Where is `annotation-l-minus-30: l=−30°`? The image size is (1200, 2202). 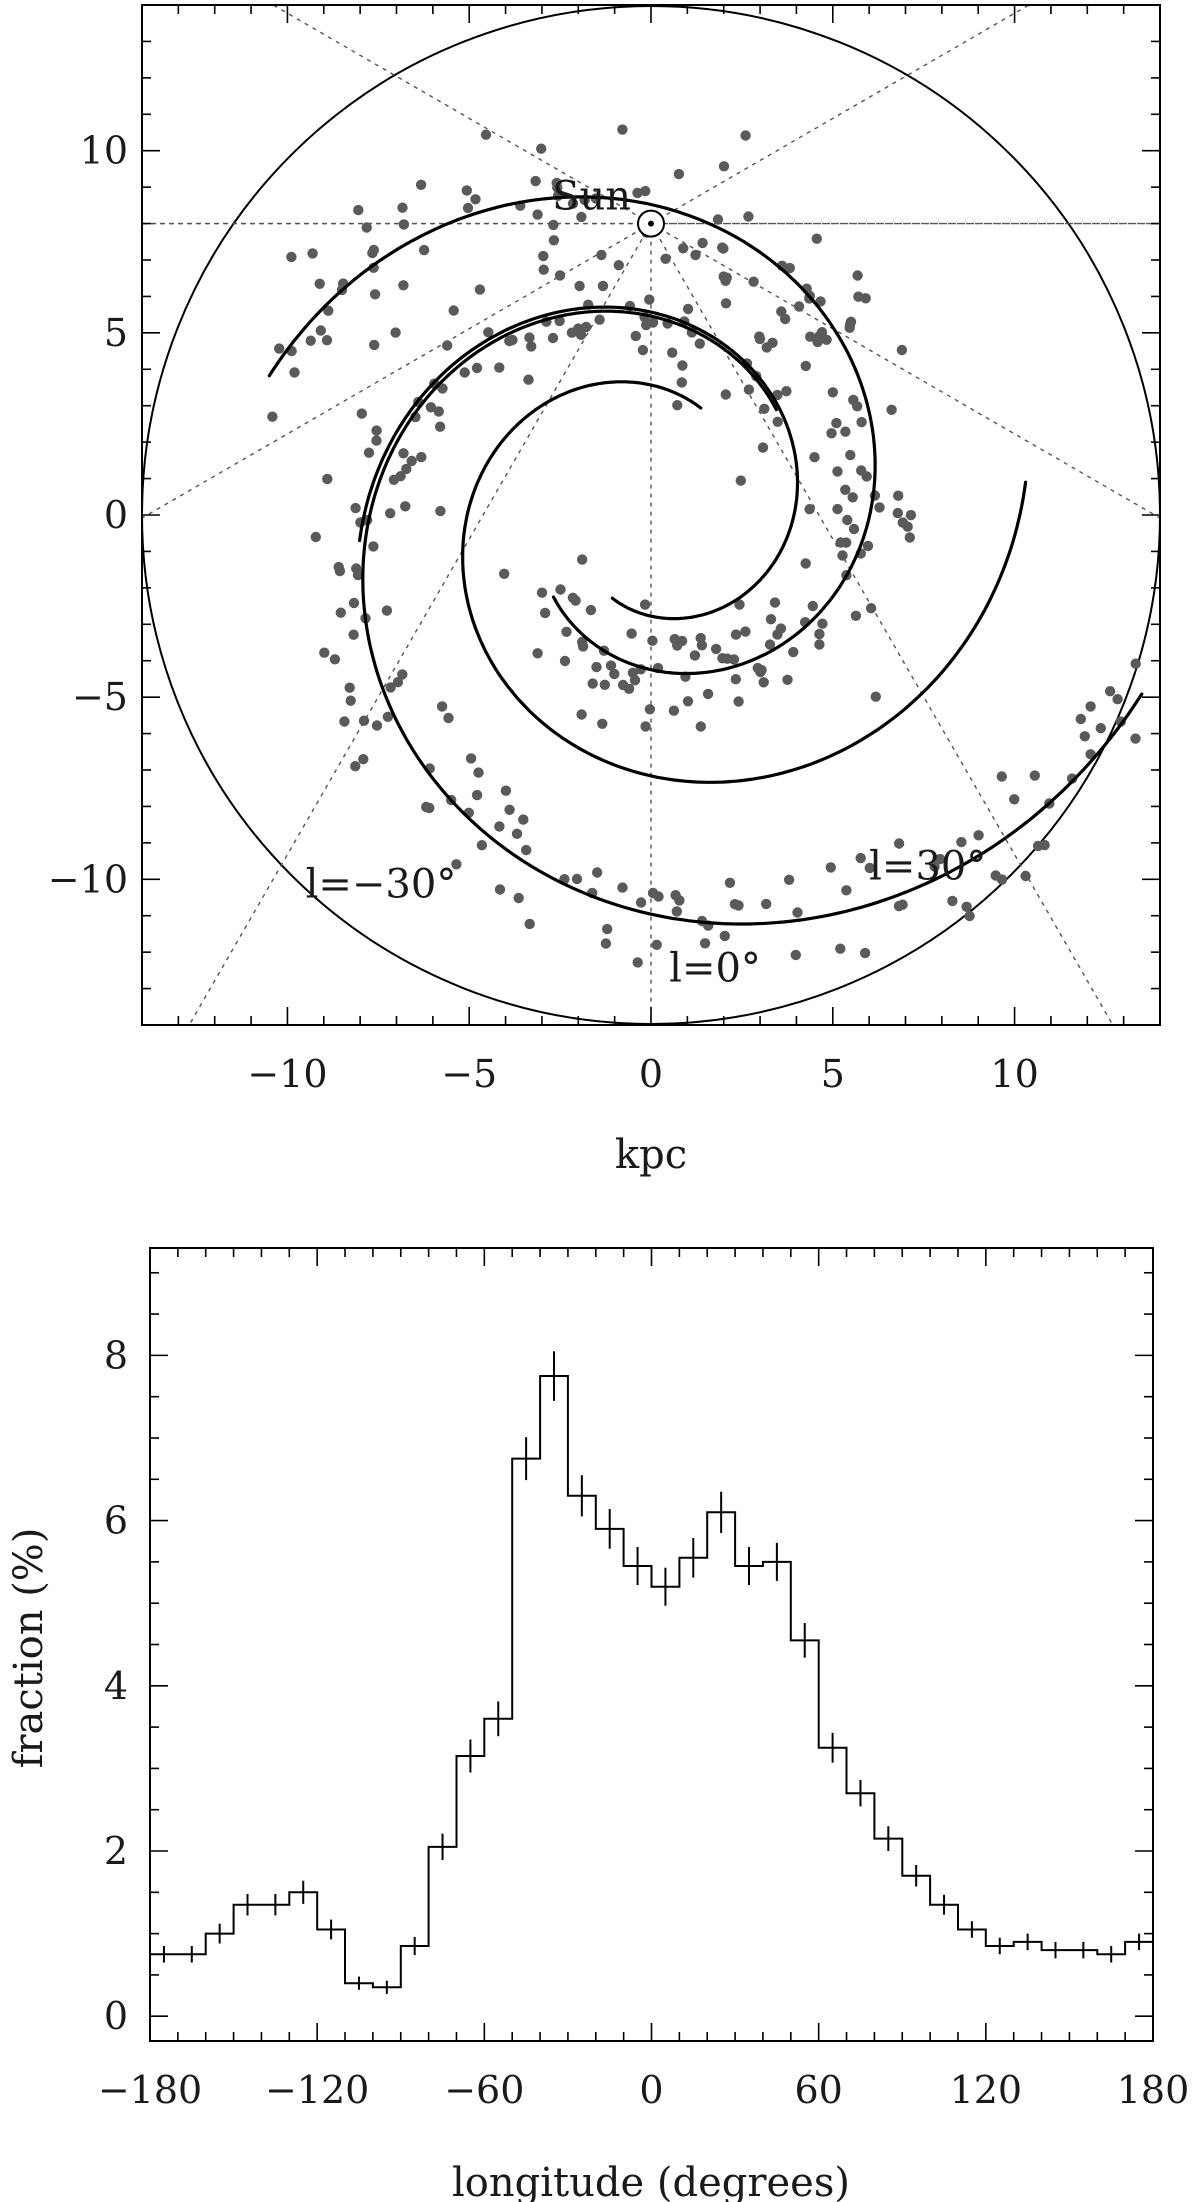
annotation-l-minus-30: l=−30° is located at coordinates (381, 885).